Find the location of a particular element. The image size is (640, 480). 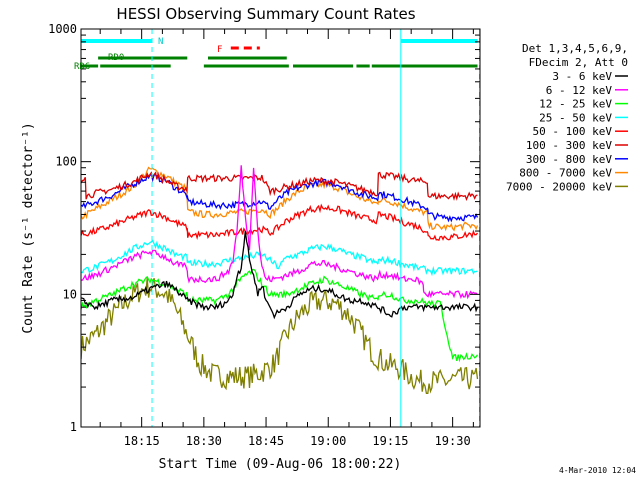

y-tick-label: 1 is located at coordinates (73, 427).